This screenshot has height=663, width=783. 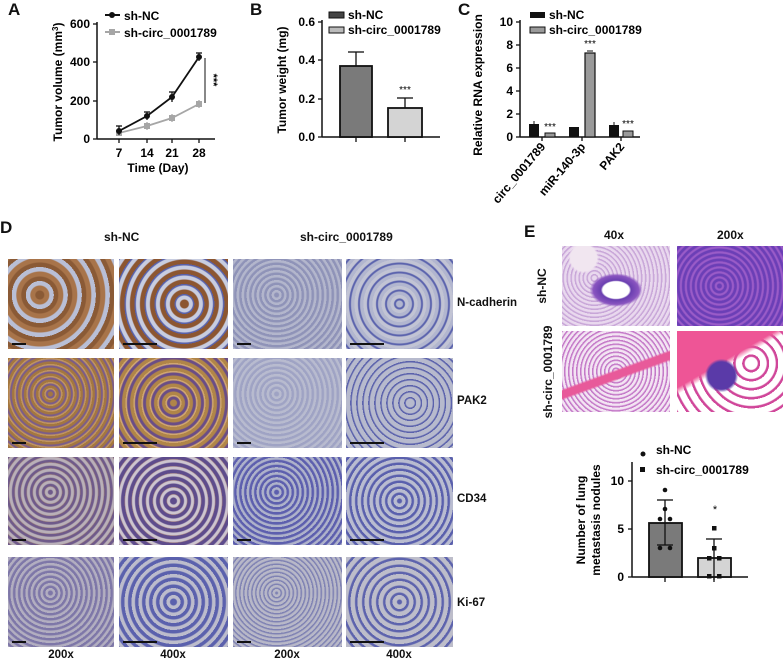 What do you see at coordinates (487, 303) in the screenshot?
I see `row-label-n-cadherin: N-cadherin` at bounding box center [487, 303].